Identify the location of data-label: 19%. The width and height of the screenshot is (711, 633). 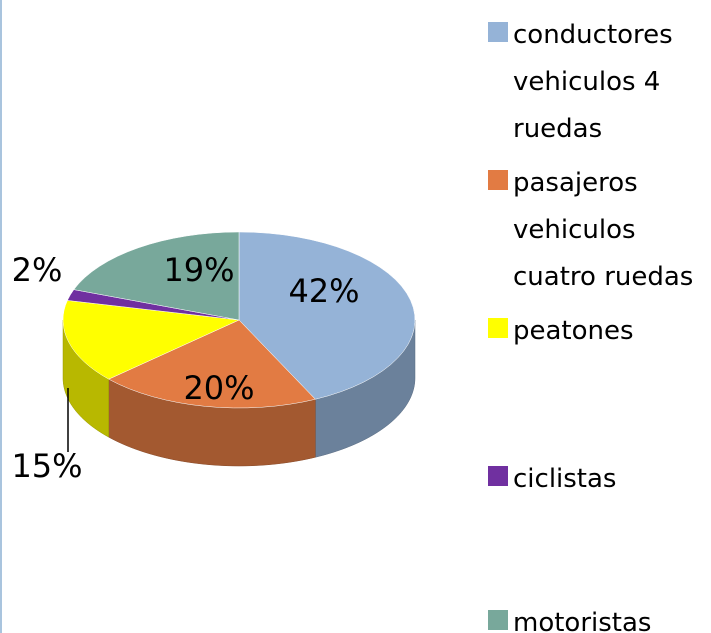
(198, 270).